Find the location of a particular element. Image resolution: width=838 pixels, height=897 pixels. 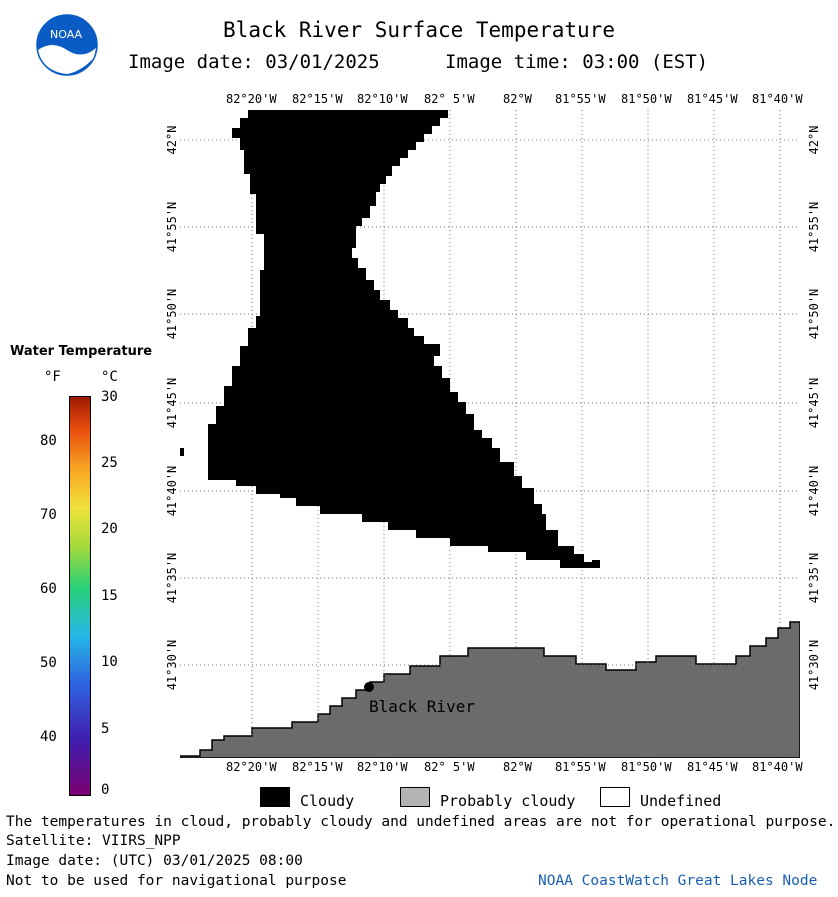

image-time: Image time: 03:00 (EST) is located at coordinates (577, 62).